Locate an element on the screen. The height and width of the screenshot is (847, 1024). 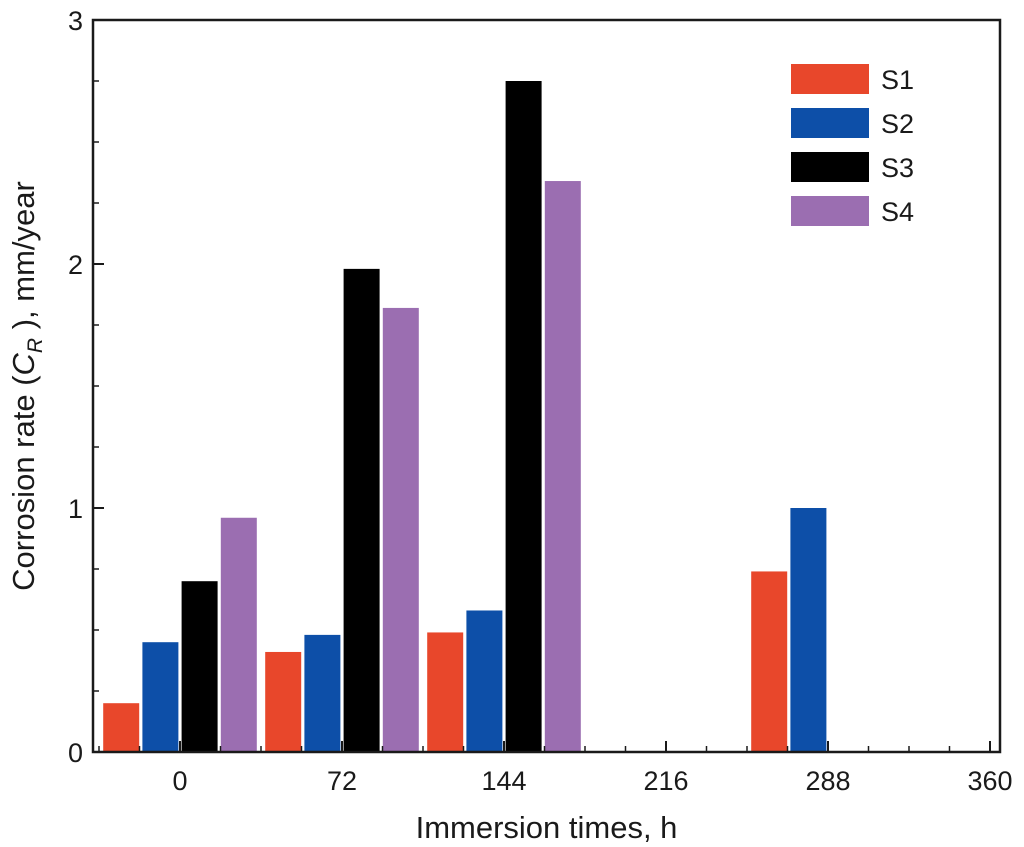
legend-swatch-s3 is located at coordinates (830, 167).